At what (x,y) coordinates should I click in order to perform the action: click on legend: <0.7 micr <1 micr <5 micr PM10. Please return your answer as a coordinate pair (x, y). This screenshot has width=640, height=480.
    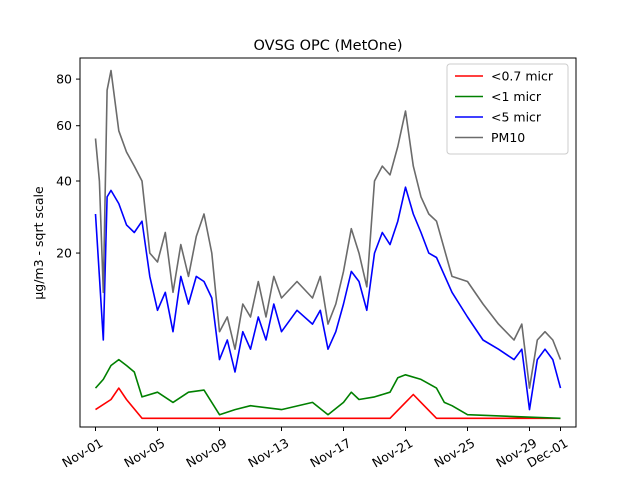
    Looking at the image, I should click on (507, 109).